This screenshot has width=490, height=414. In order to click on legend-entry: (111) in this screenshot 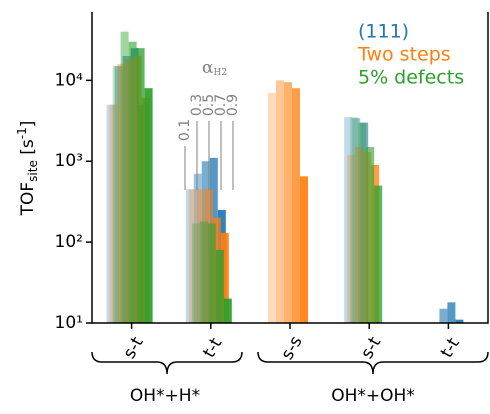, I will do `click(383, 32)`.